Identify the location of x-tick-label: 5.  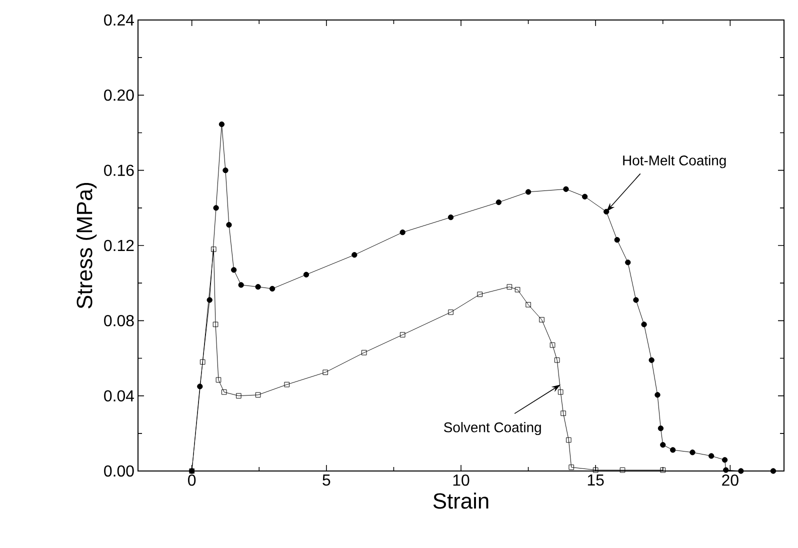
(326, 480).